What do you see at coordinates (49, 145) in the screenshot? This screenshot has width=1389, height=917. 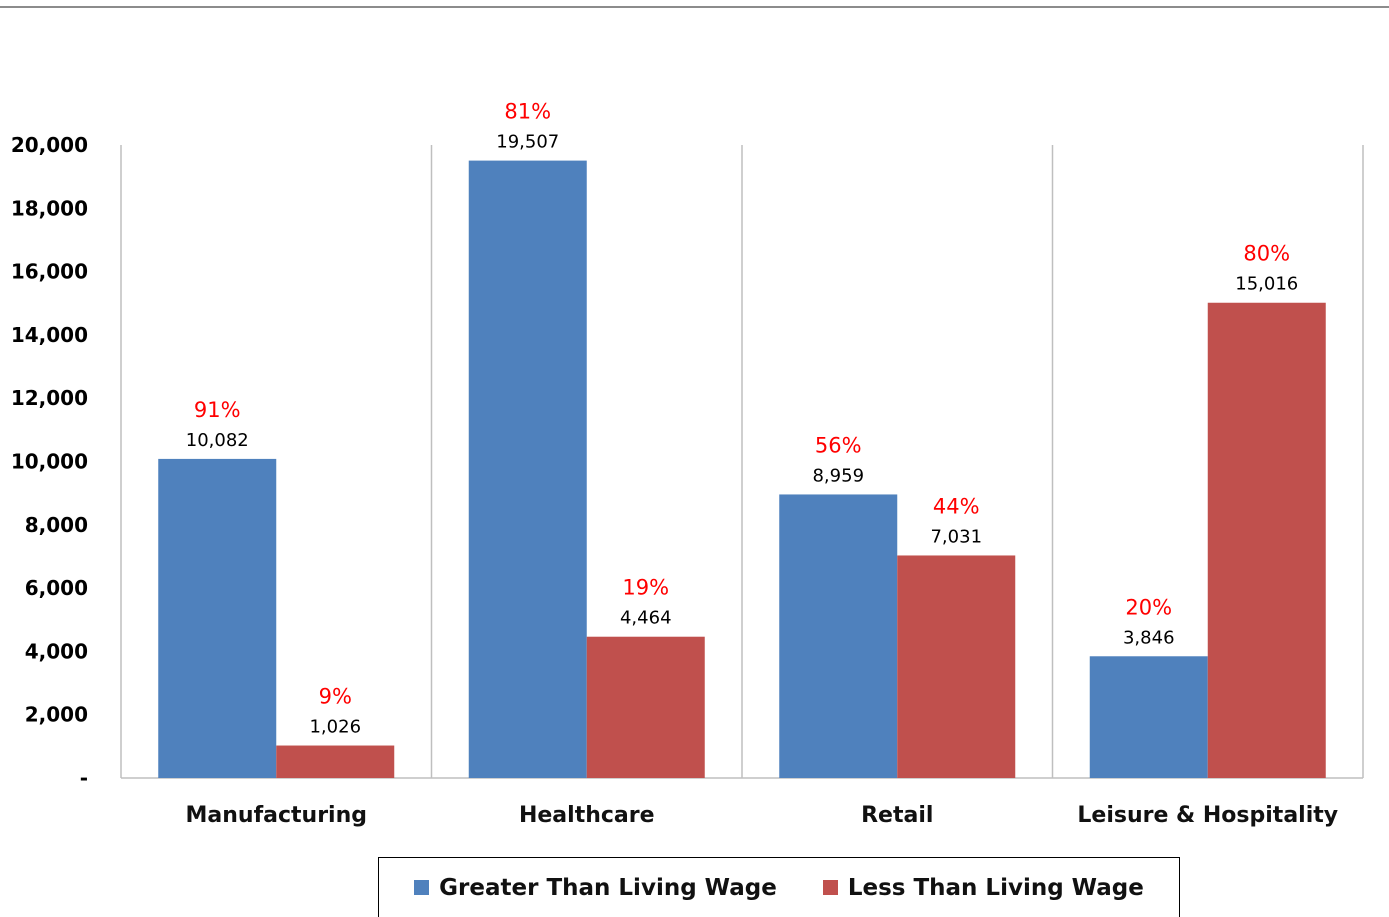 I see `y-tick-label: 20,000` at bounding box center [49, 145].